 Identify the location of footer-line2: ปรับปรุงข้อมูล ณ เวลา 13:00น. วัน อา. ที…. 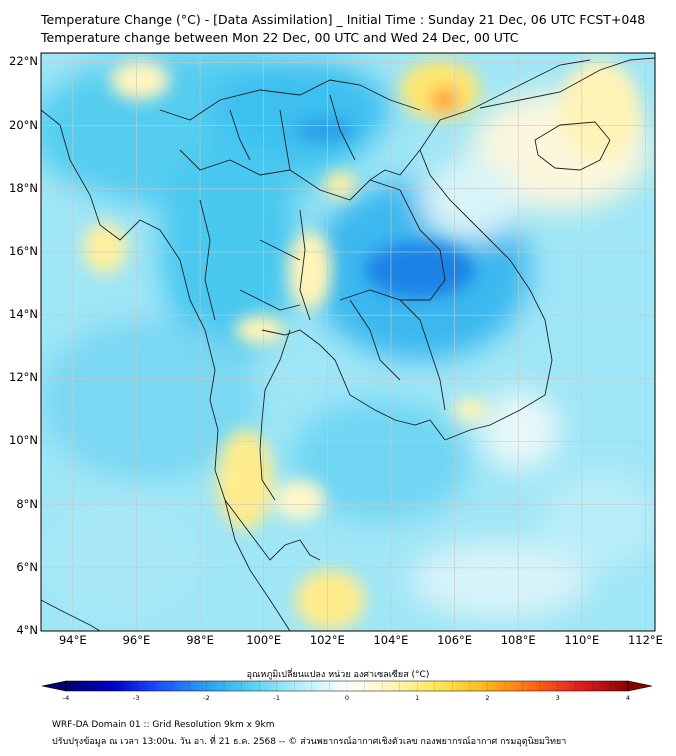
(309, 742).